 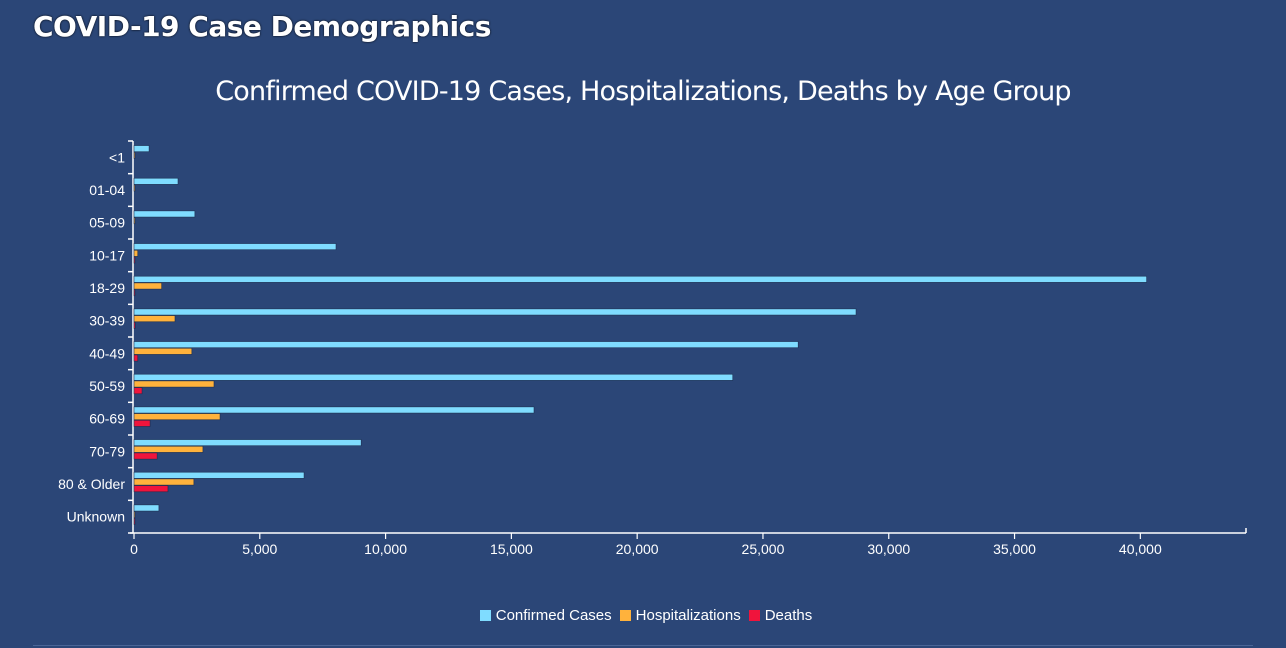 I want to click on page-title: COVID-19 Case Demographics, so click(x=262, y=26).